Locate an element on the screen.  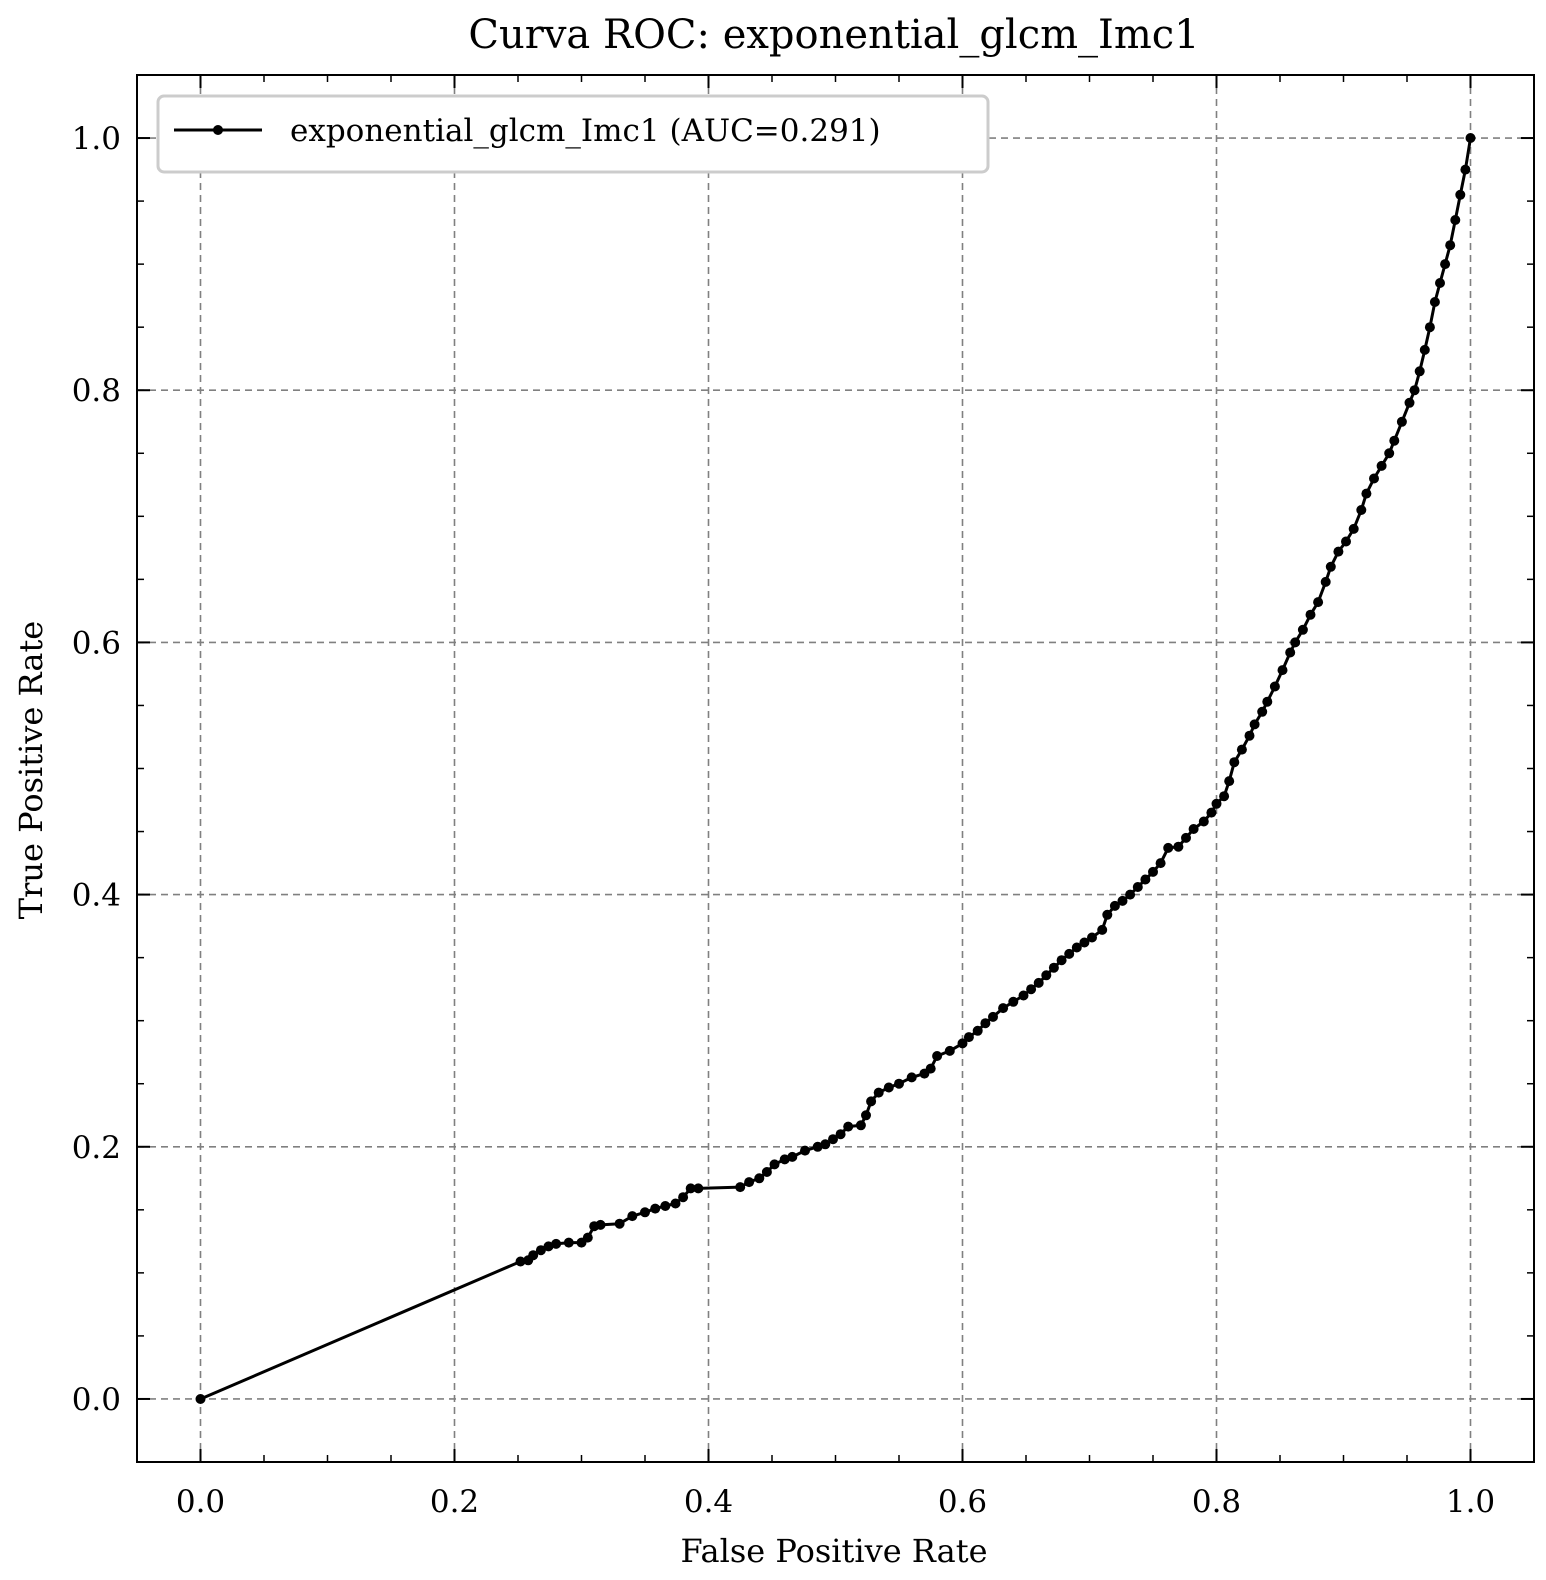
x-axis-label: False Positive Rate is located at coordinates (833, 1551).